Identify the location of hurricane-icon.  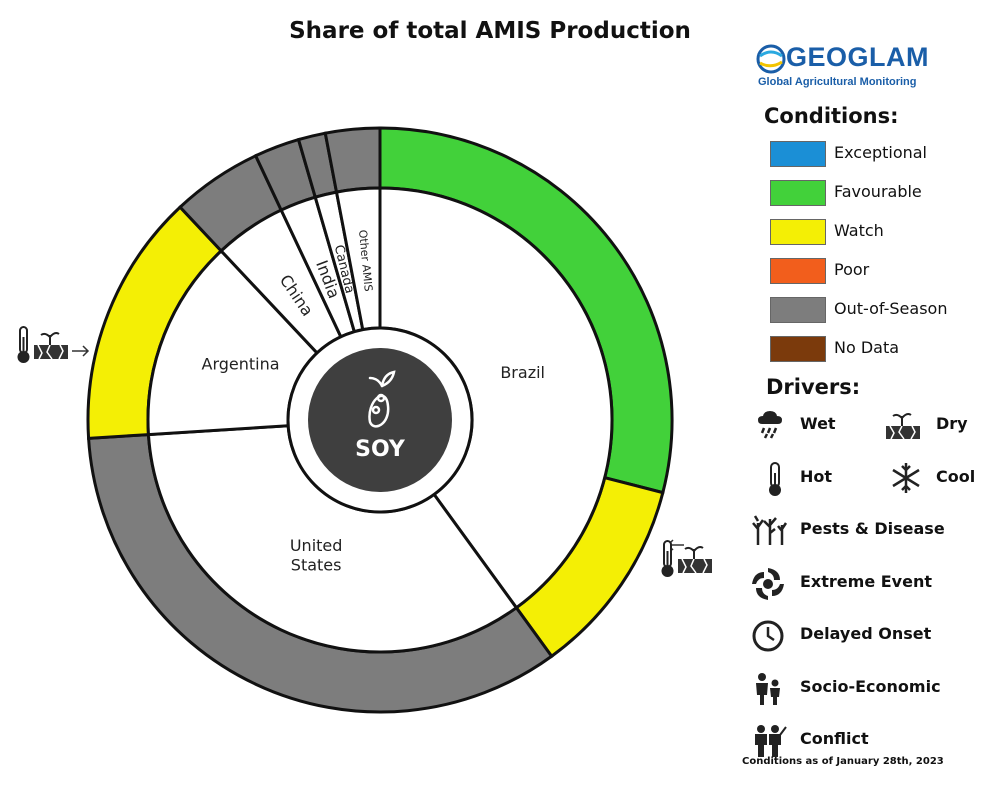
(768, 584).